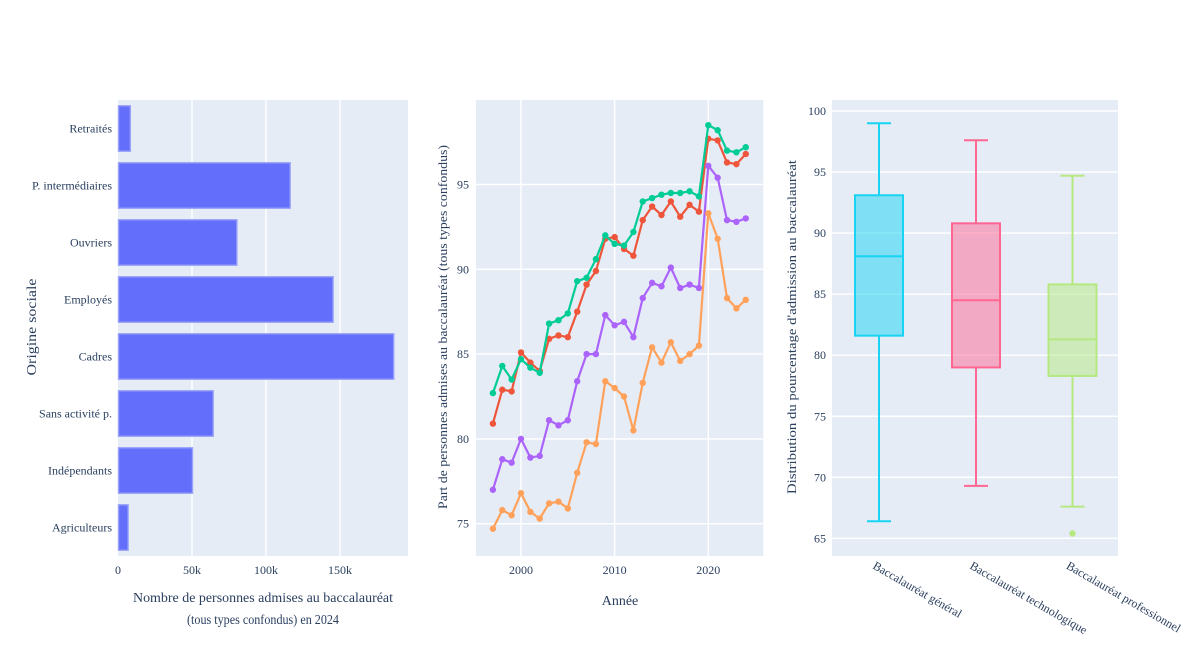 The width and height of the screenshot is (1200, 650). What do you see at coordinates (90, 129) in the screenshot?
I see `bar-category-label: Retraités` at bounding box center [90, 129].